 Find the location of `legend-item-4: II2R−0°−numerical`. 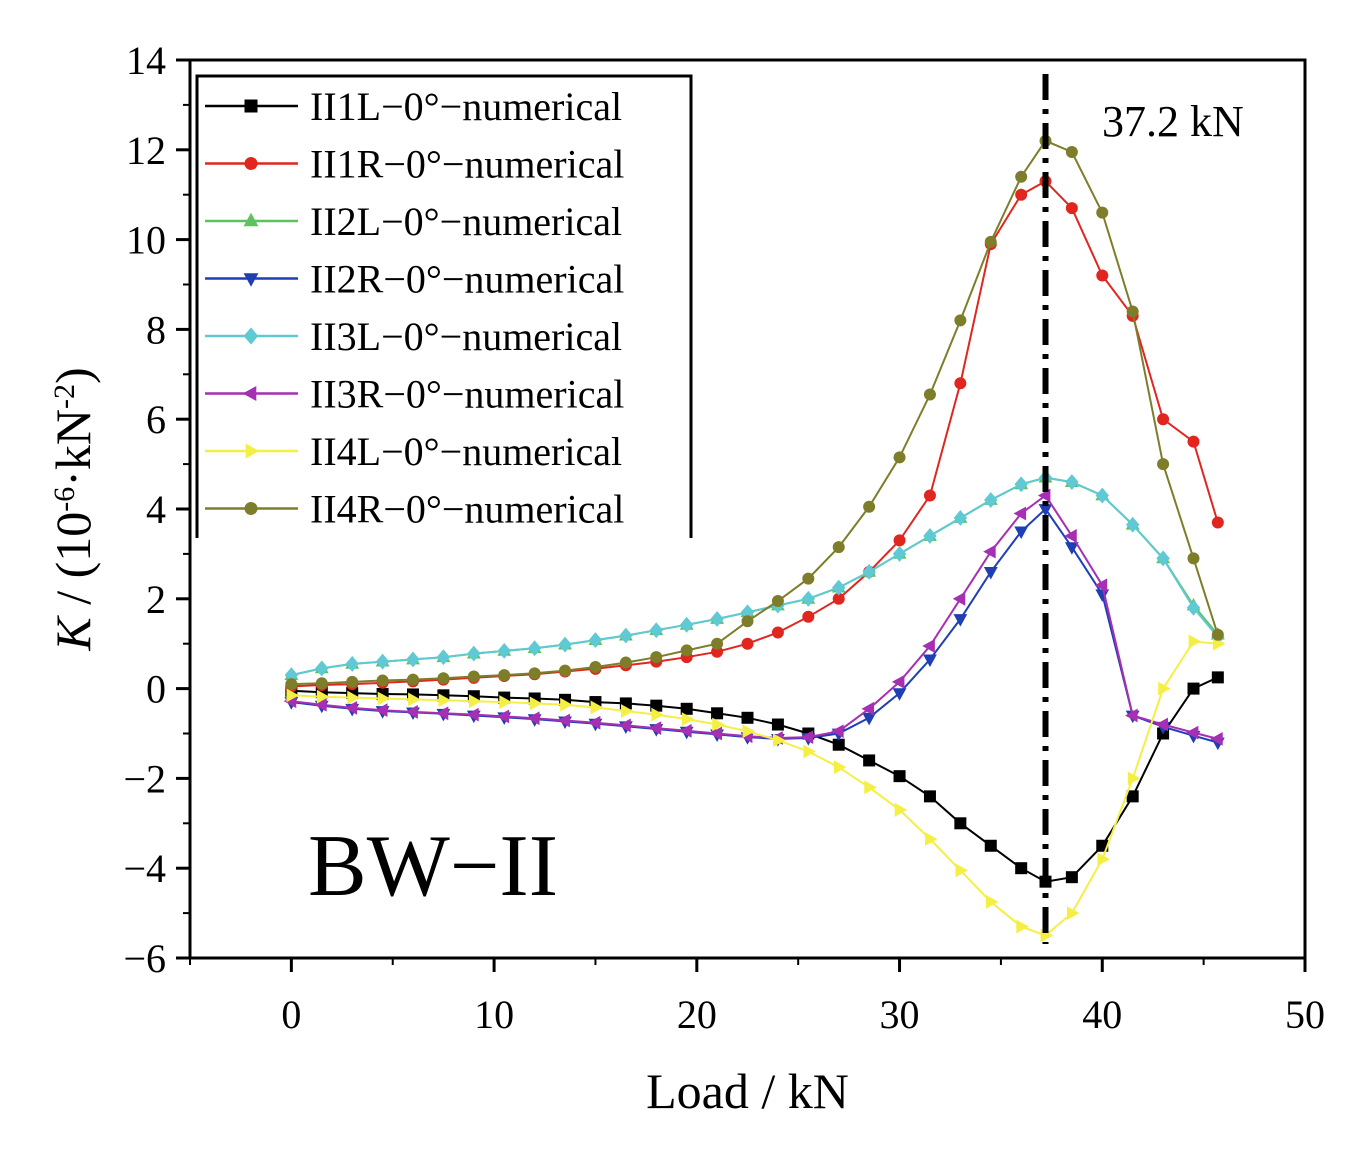

legend-item-4: II2R−0°−numerical is located at coordinates (414, 279).